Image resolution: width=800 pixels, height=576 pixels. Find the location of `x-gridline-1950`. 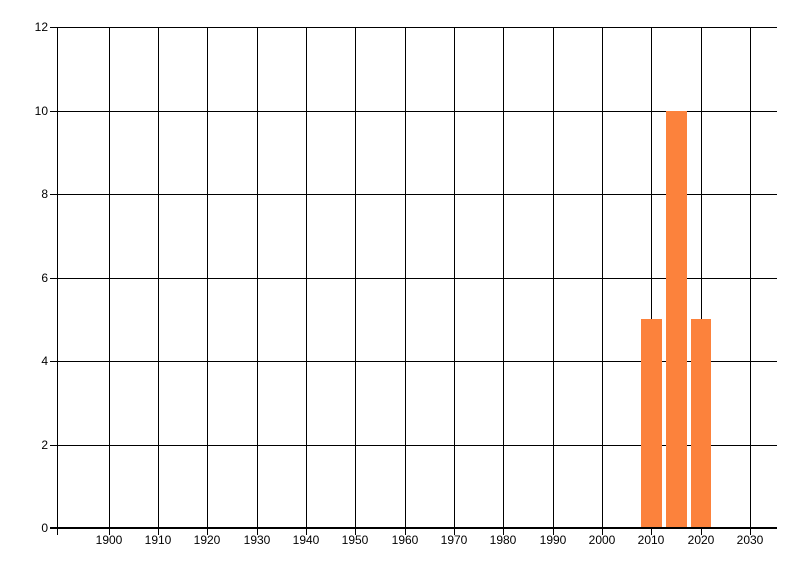

x-gridline-1950 is located at coordinates (355, 281).